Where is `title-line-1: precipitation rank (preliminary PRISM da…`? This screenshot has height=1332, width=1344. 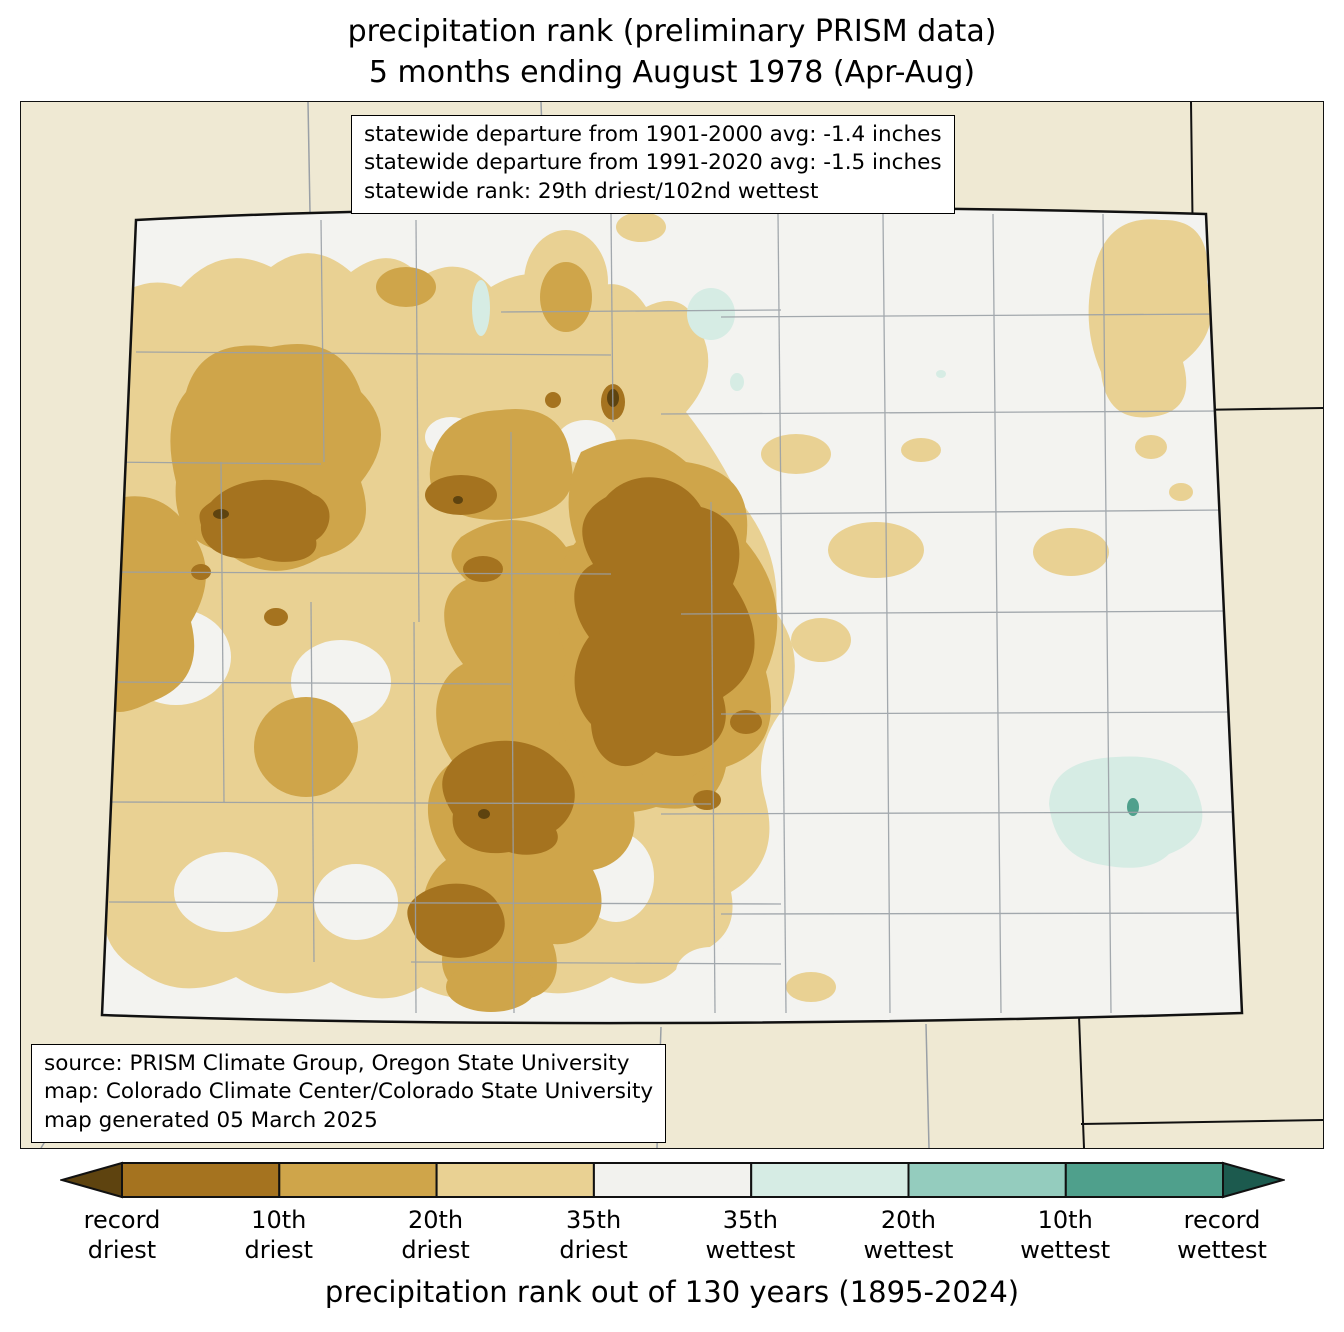
title-line-1: precipitation rank (preliminary PRISM da… is located at coordinates (672, 31).